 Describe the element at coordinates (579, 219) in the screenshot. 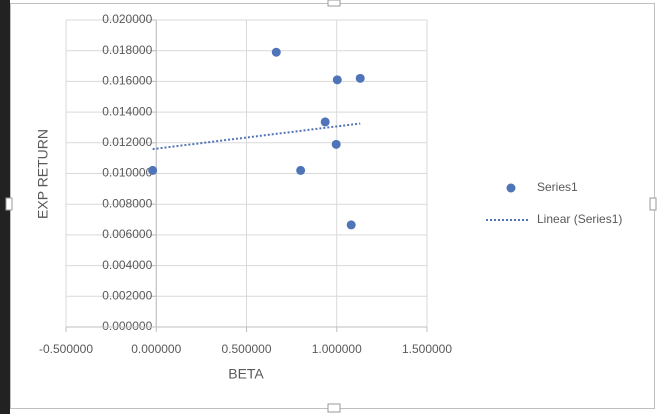

I see `legend-label: Linear (Series1)` at that location.